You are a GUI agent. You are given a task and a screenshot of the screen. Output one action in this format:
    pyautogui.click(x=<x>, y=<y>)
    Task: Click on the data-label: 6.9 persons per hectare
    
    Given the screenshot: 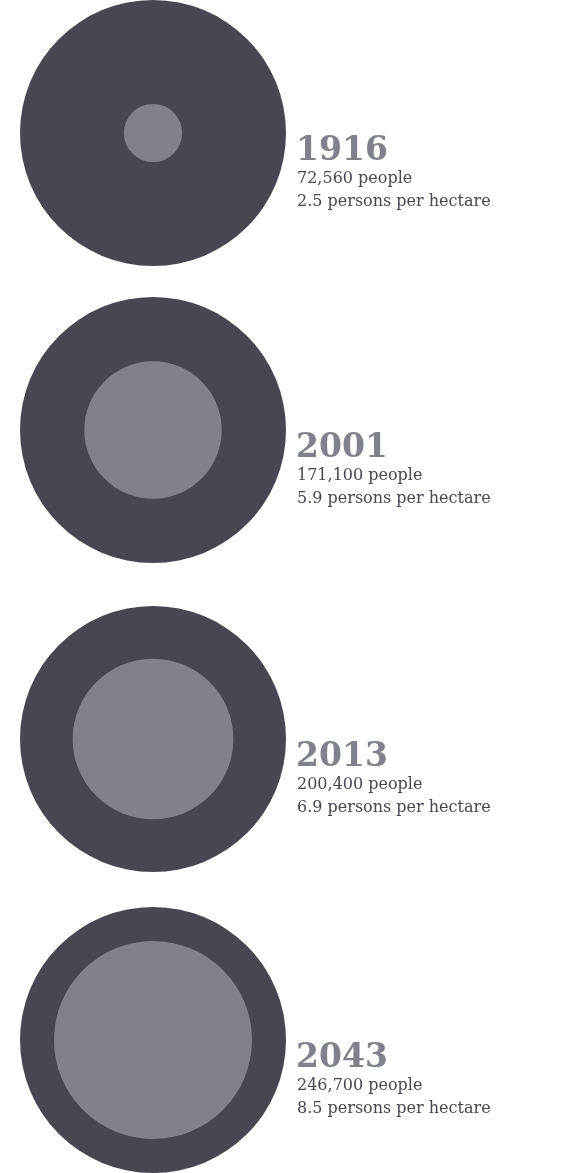 What is the action you would take?
    pyautogui.click(x=394, y=806)
    